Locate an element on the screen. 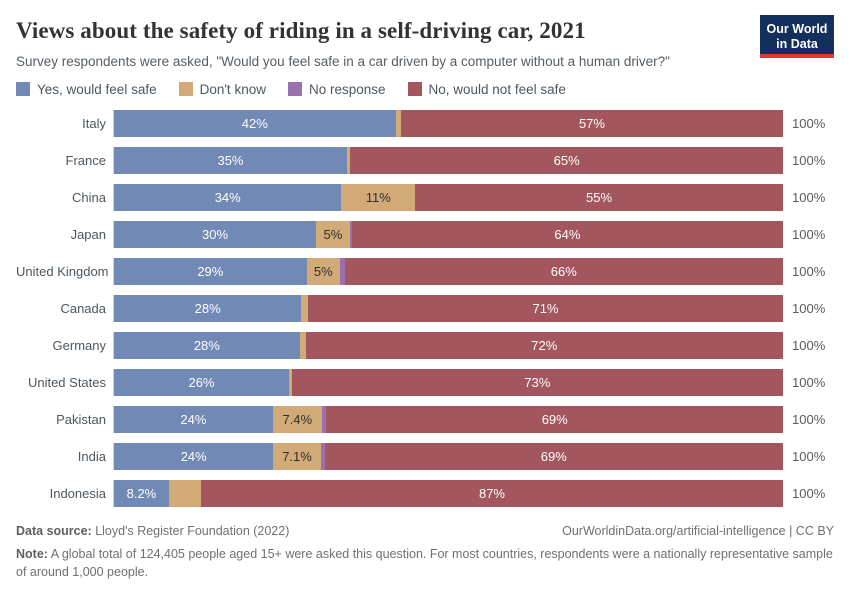 The width and height of the screenshot is (850, 600). bar-stack: 28% 72% is located at coordinates (449, 345).